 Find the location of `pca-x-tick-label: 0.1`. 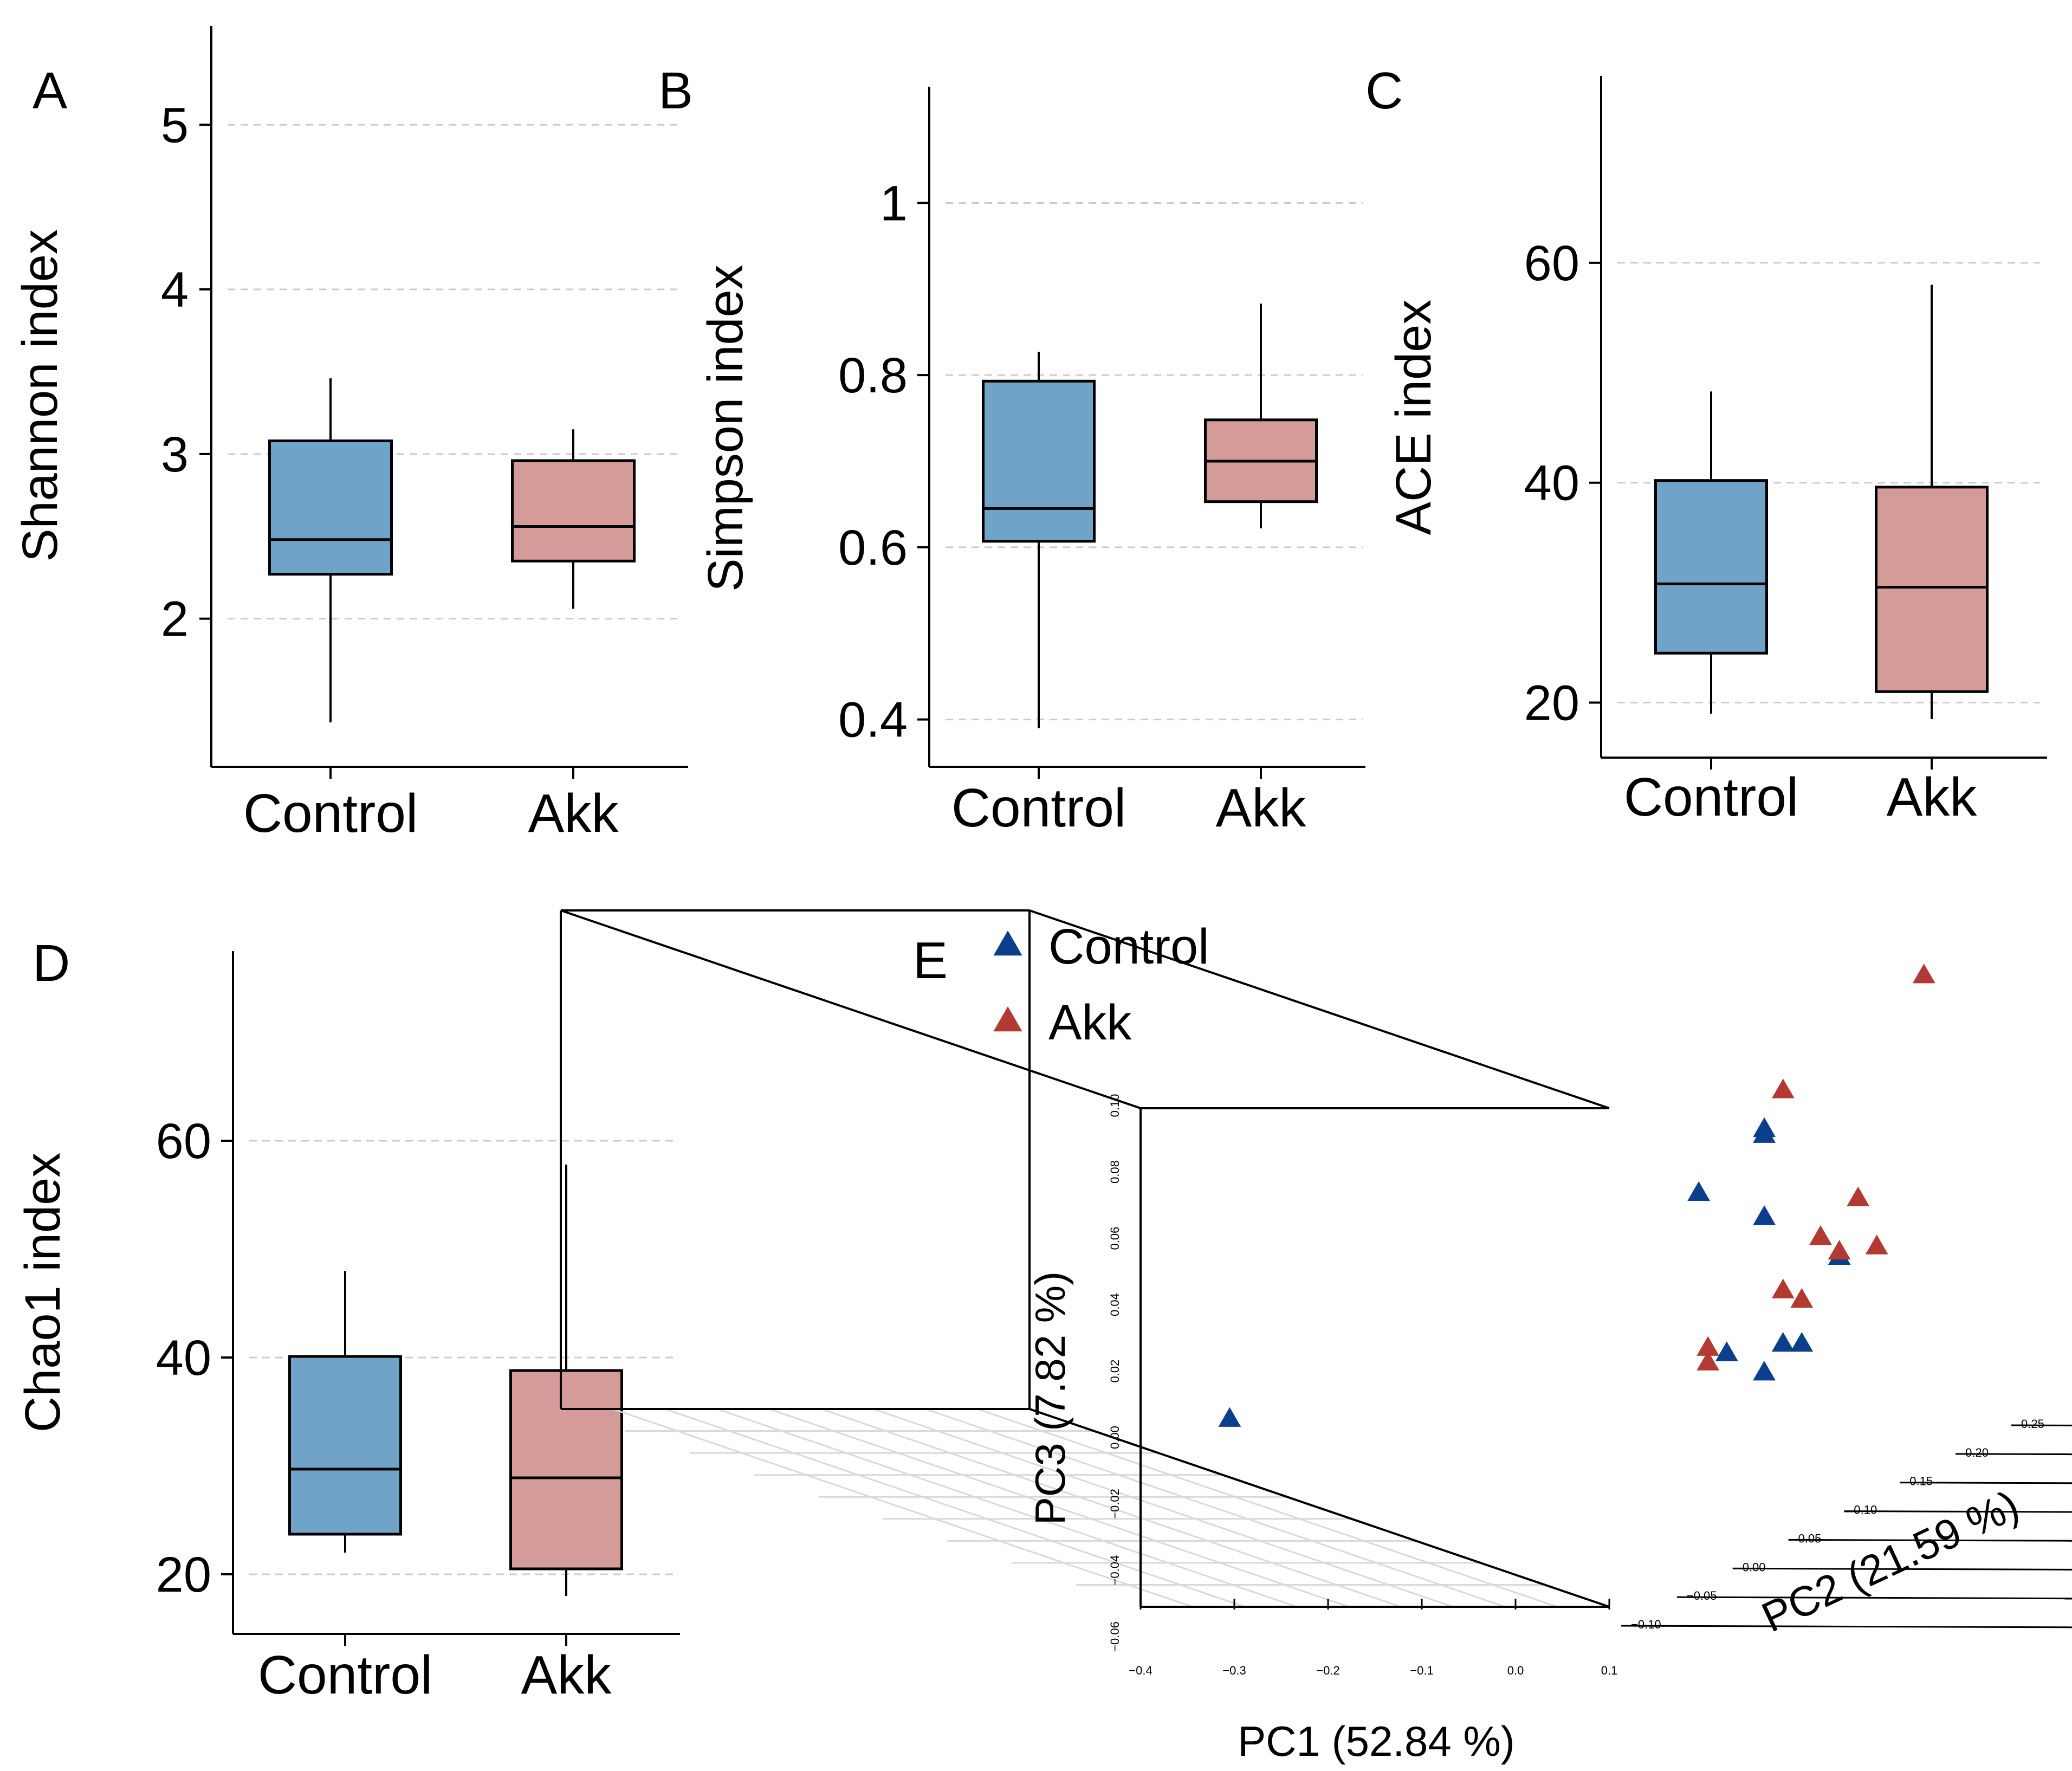

pca-x-tick-label: 0.1 is located at coordinates (1609, 1670).